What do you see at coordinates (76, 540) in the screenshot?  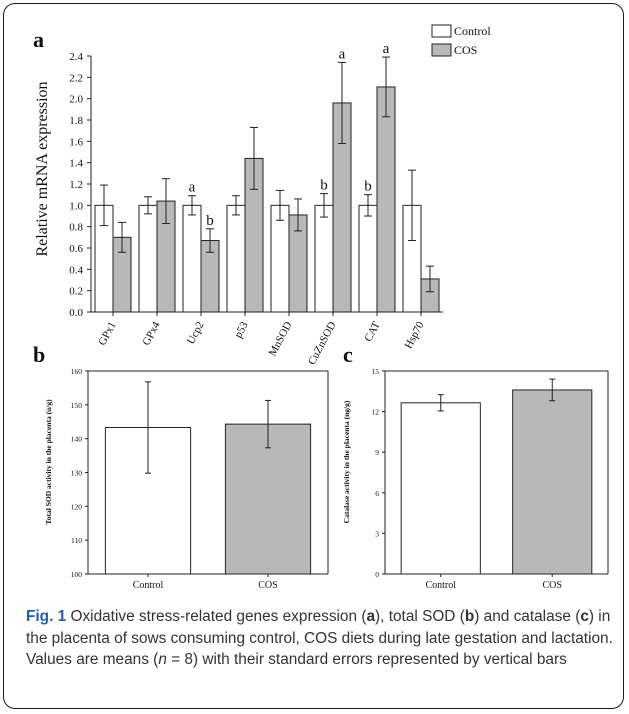 I see `panel-b-y-tick-label: 110` at bounding box center [76, 540].